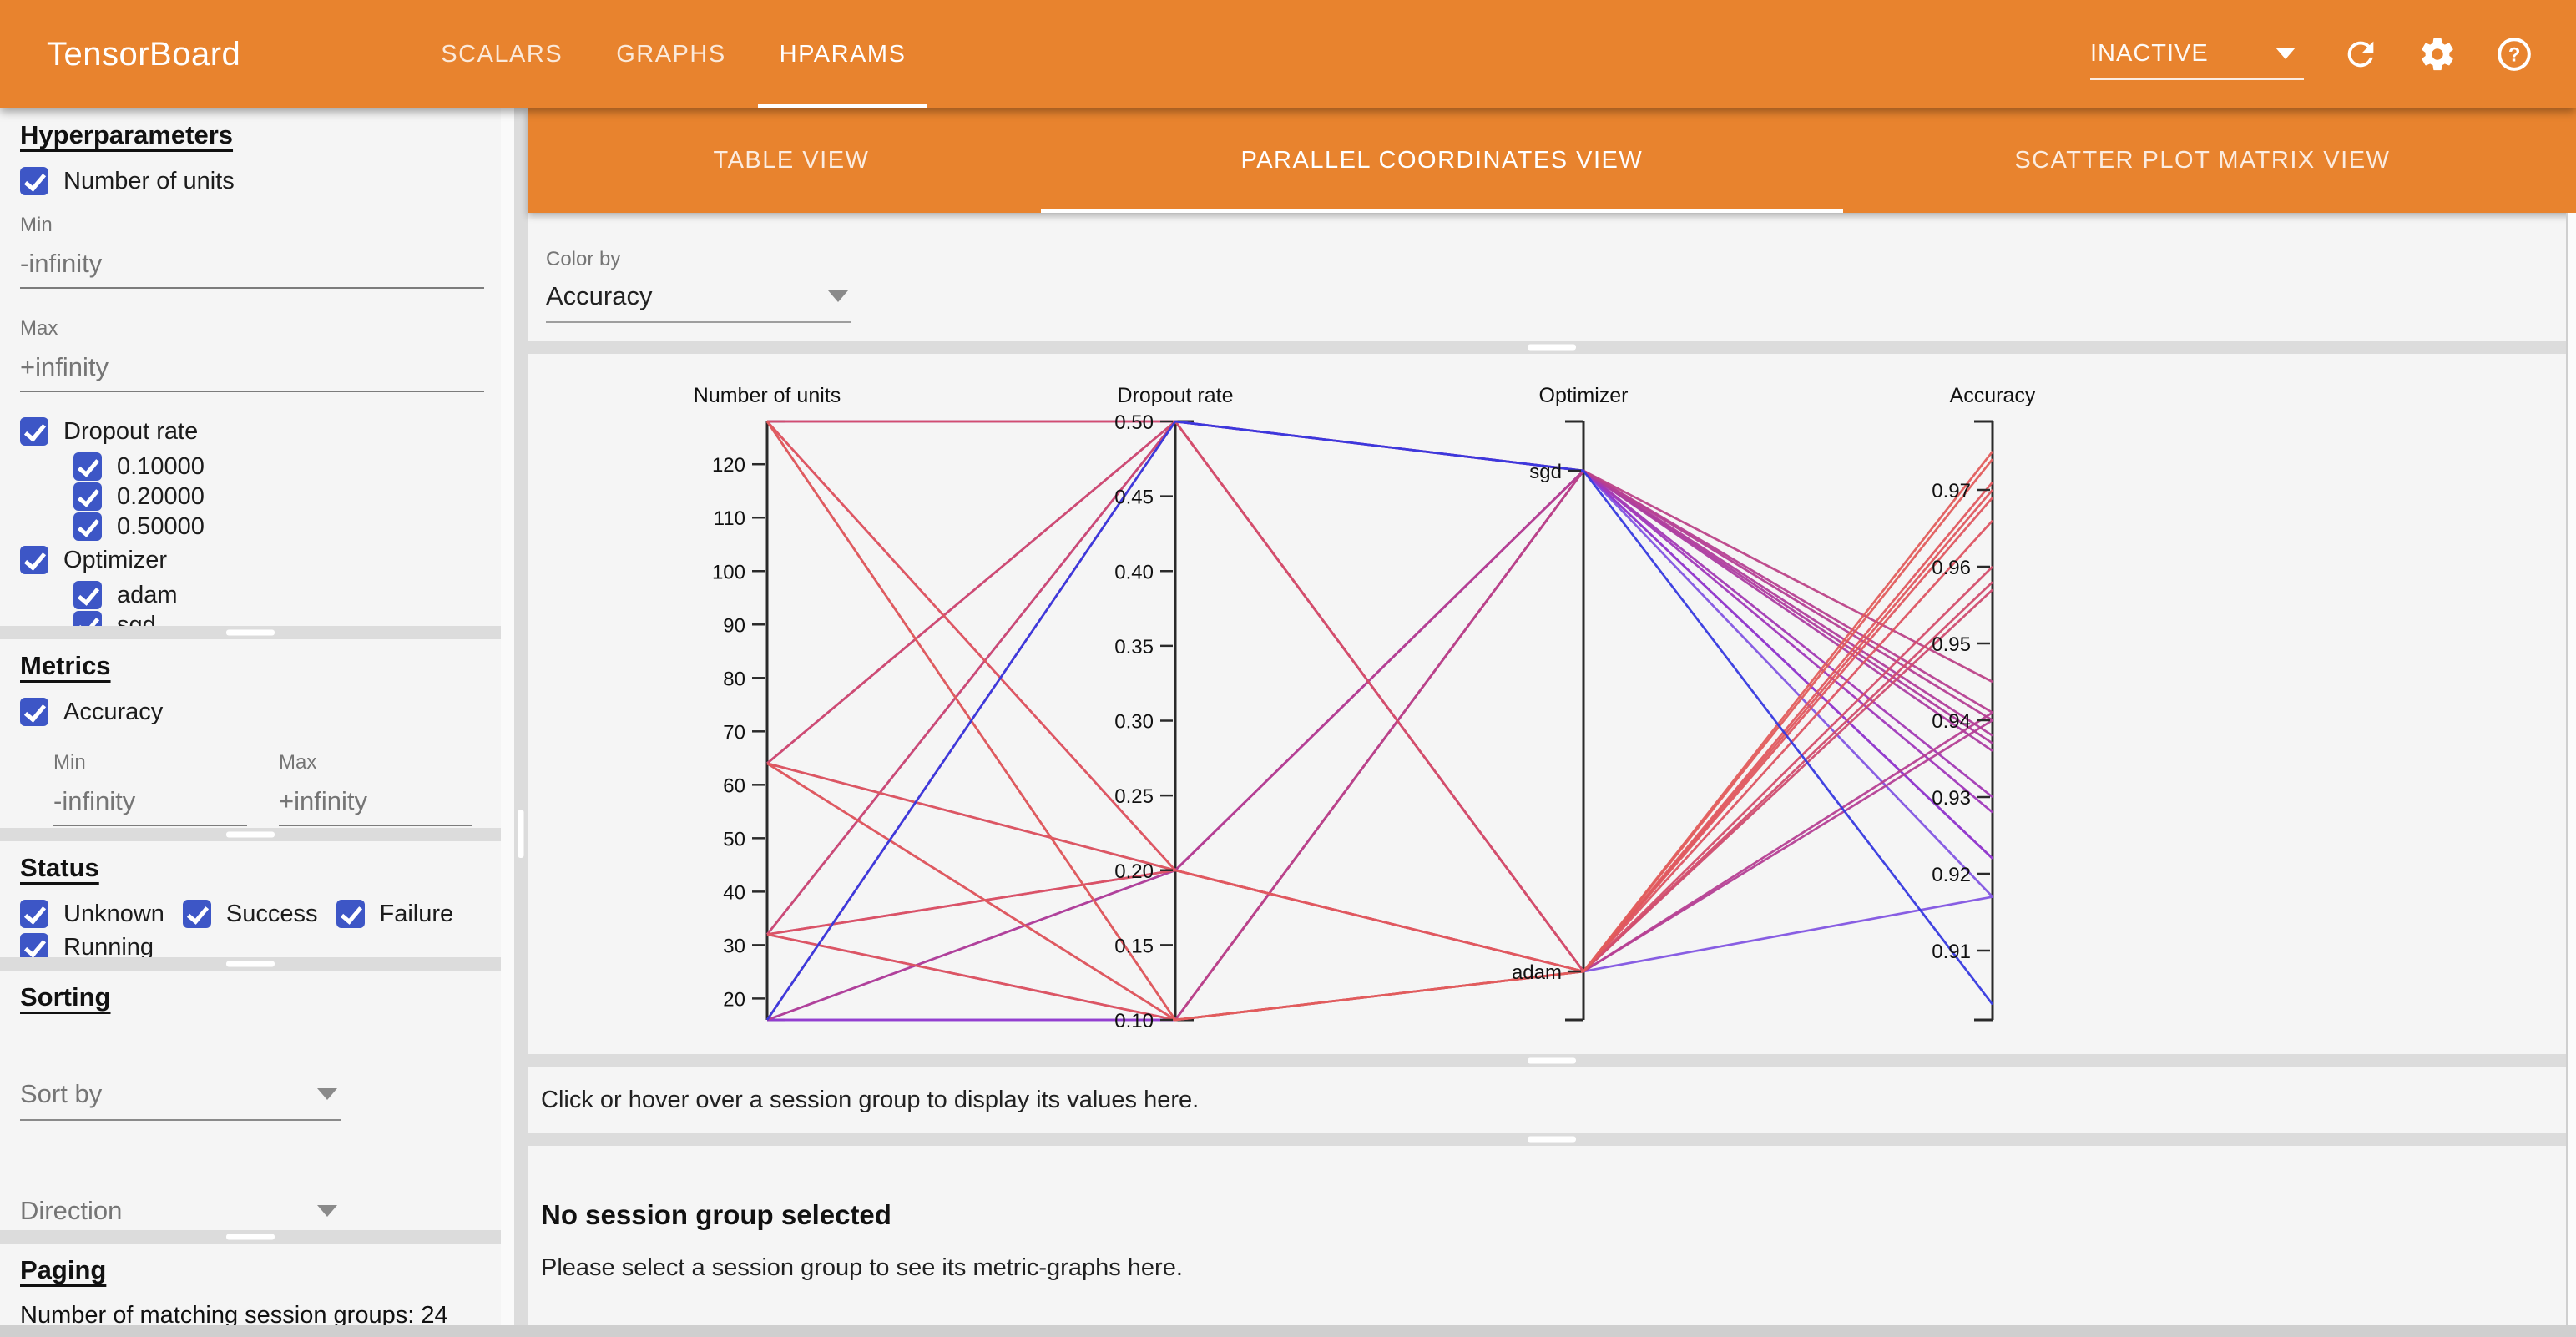 This screenshot has width=2576, height=1337. Describe the element at coordinates (94, 800) in the screenshot. I see `metric-min-input: -infinity` at that location.